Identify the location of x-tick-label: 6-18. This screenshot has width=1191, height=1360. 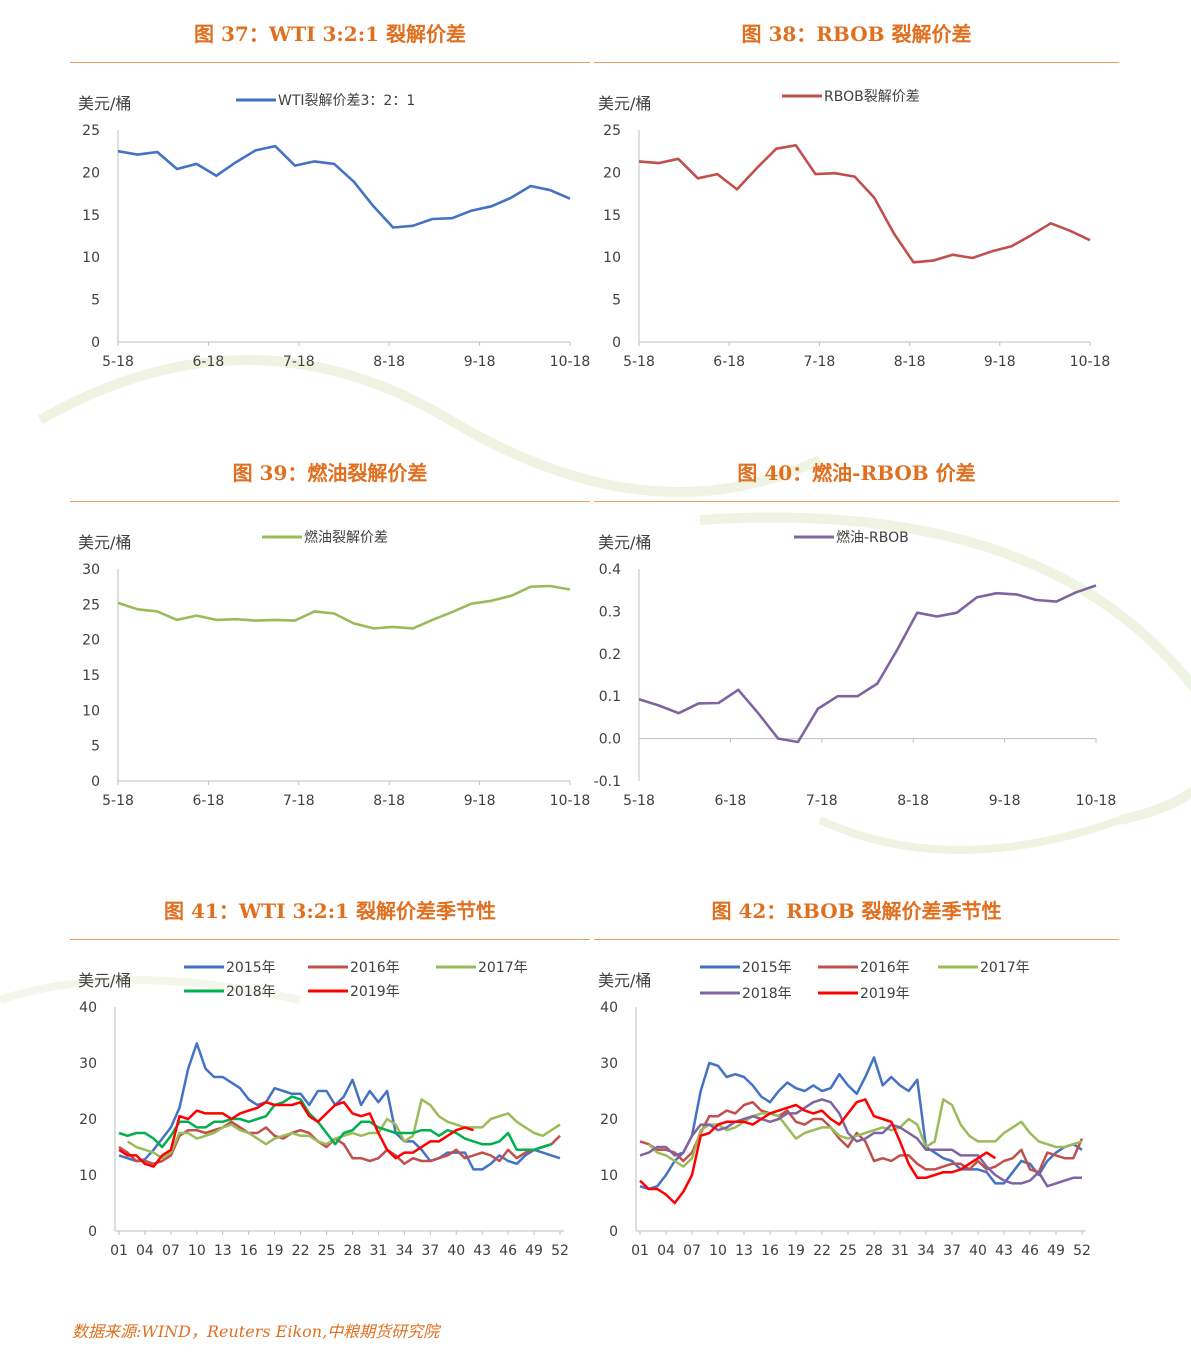
(729, 362).